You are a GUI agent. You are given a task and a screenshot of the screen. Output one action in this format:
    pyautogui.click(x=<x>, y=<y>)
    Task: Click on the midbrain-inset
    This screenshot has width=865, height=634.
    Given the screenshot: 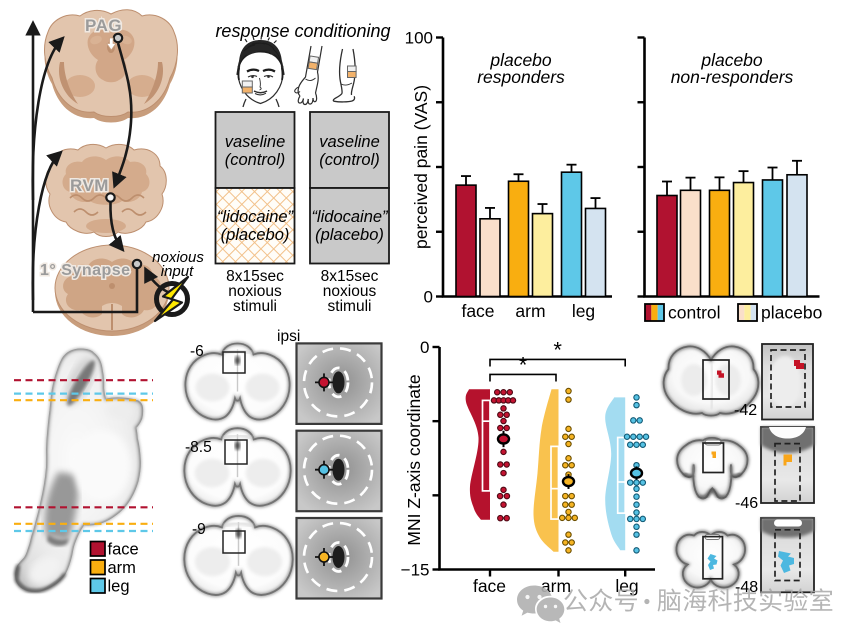 What is the action you would take?
    pyautogui.click(x=339, y=558)
    